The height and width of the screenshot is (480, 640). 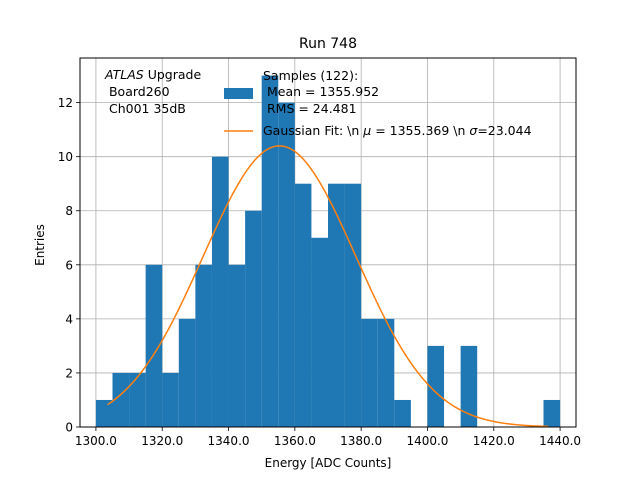 I want to click on legend-hist-swatch, so click(x=238, y=93).